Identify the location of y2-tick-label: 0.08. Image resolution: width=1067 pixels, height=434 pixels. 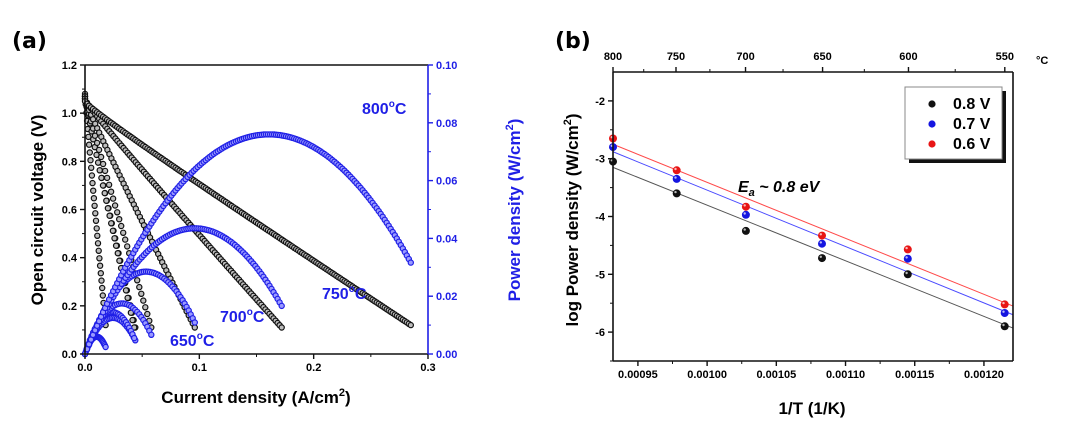
(446, 124).